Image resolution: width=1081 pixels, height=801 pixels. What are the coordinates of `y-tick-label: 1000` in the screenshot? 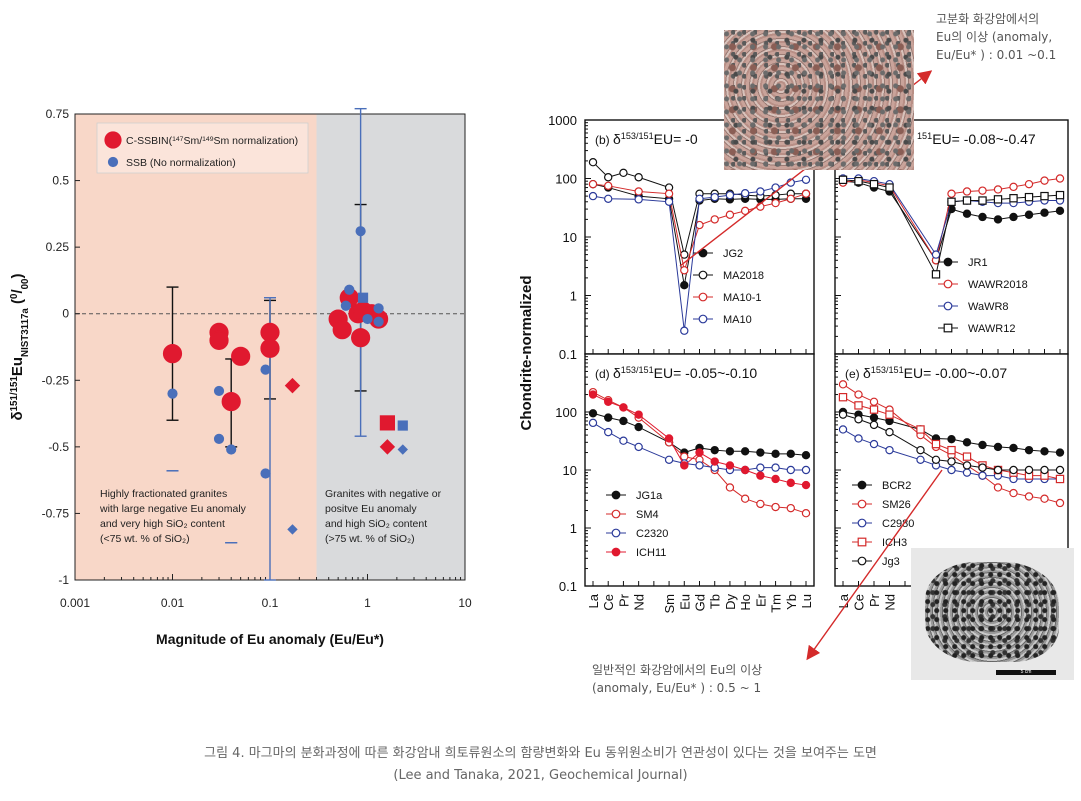 It's located at (562, 120).